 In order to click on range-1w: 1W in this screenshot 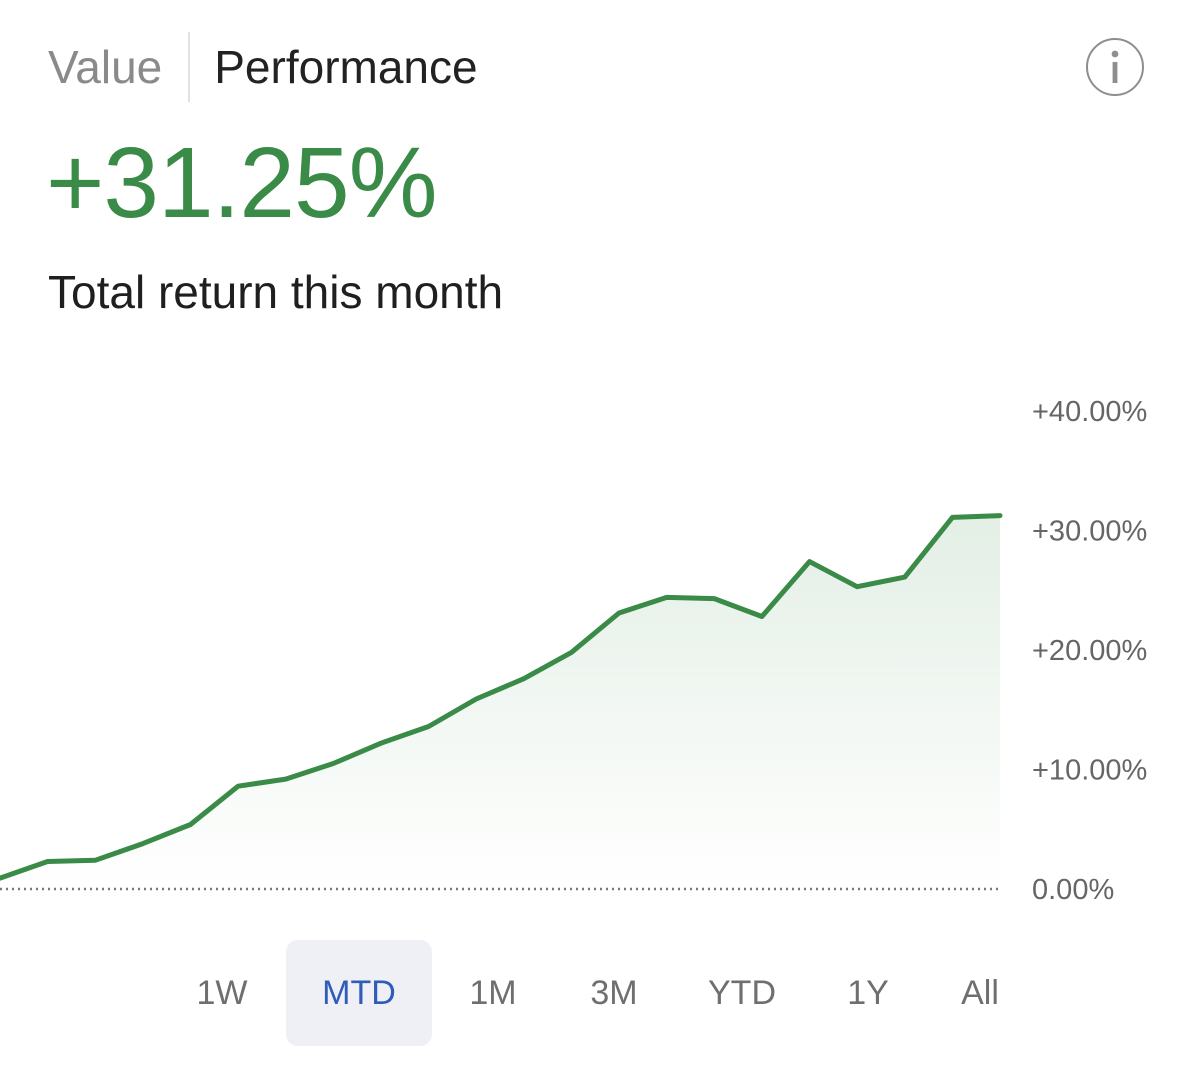, I will do `click(222, 992)`.